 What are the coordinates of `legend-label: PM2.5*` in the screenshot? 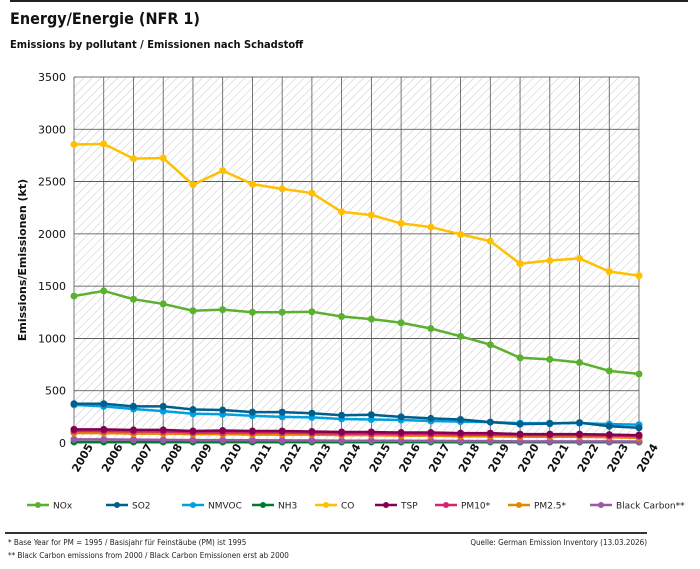 It's located at (550, 507).